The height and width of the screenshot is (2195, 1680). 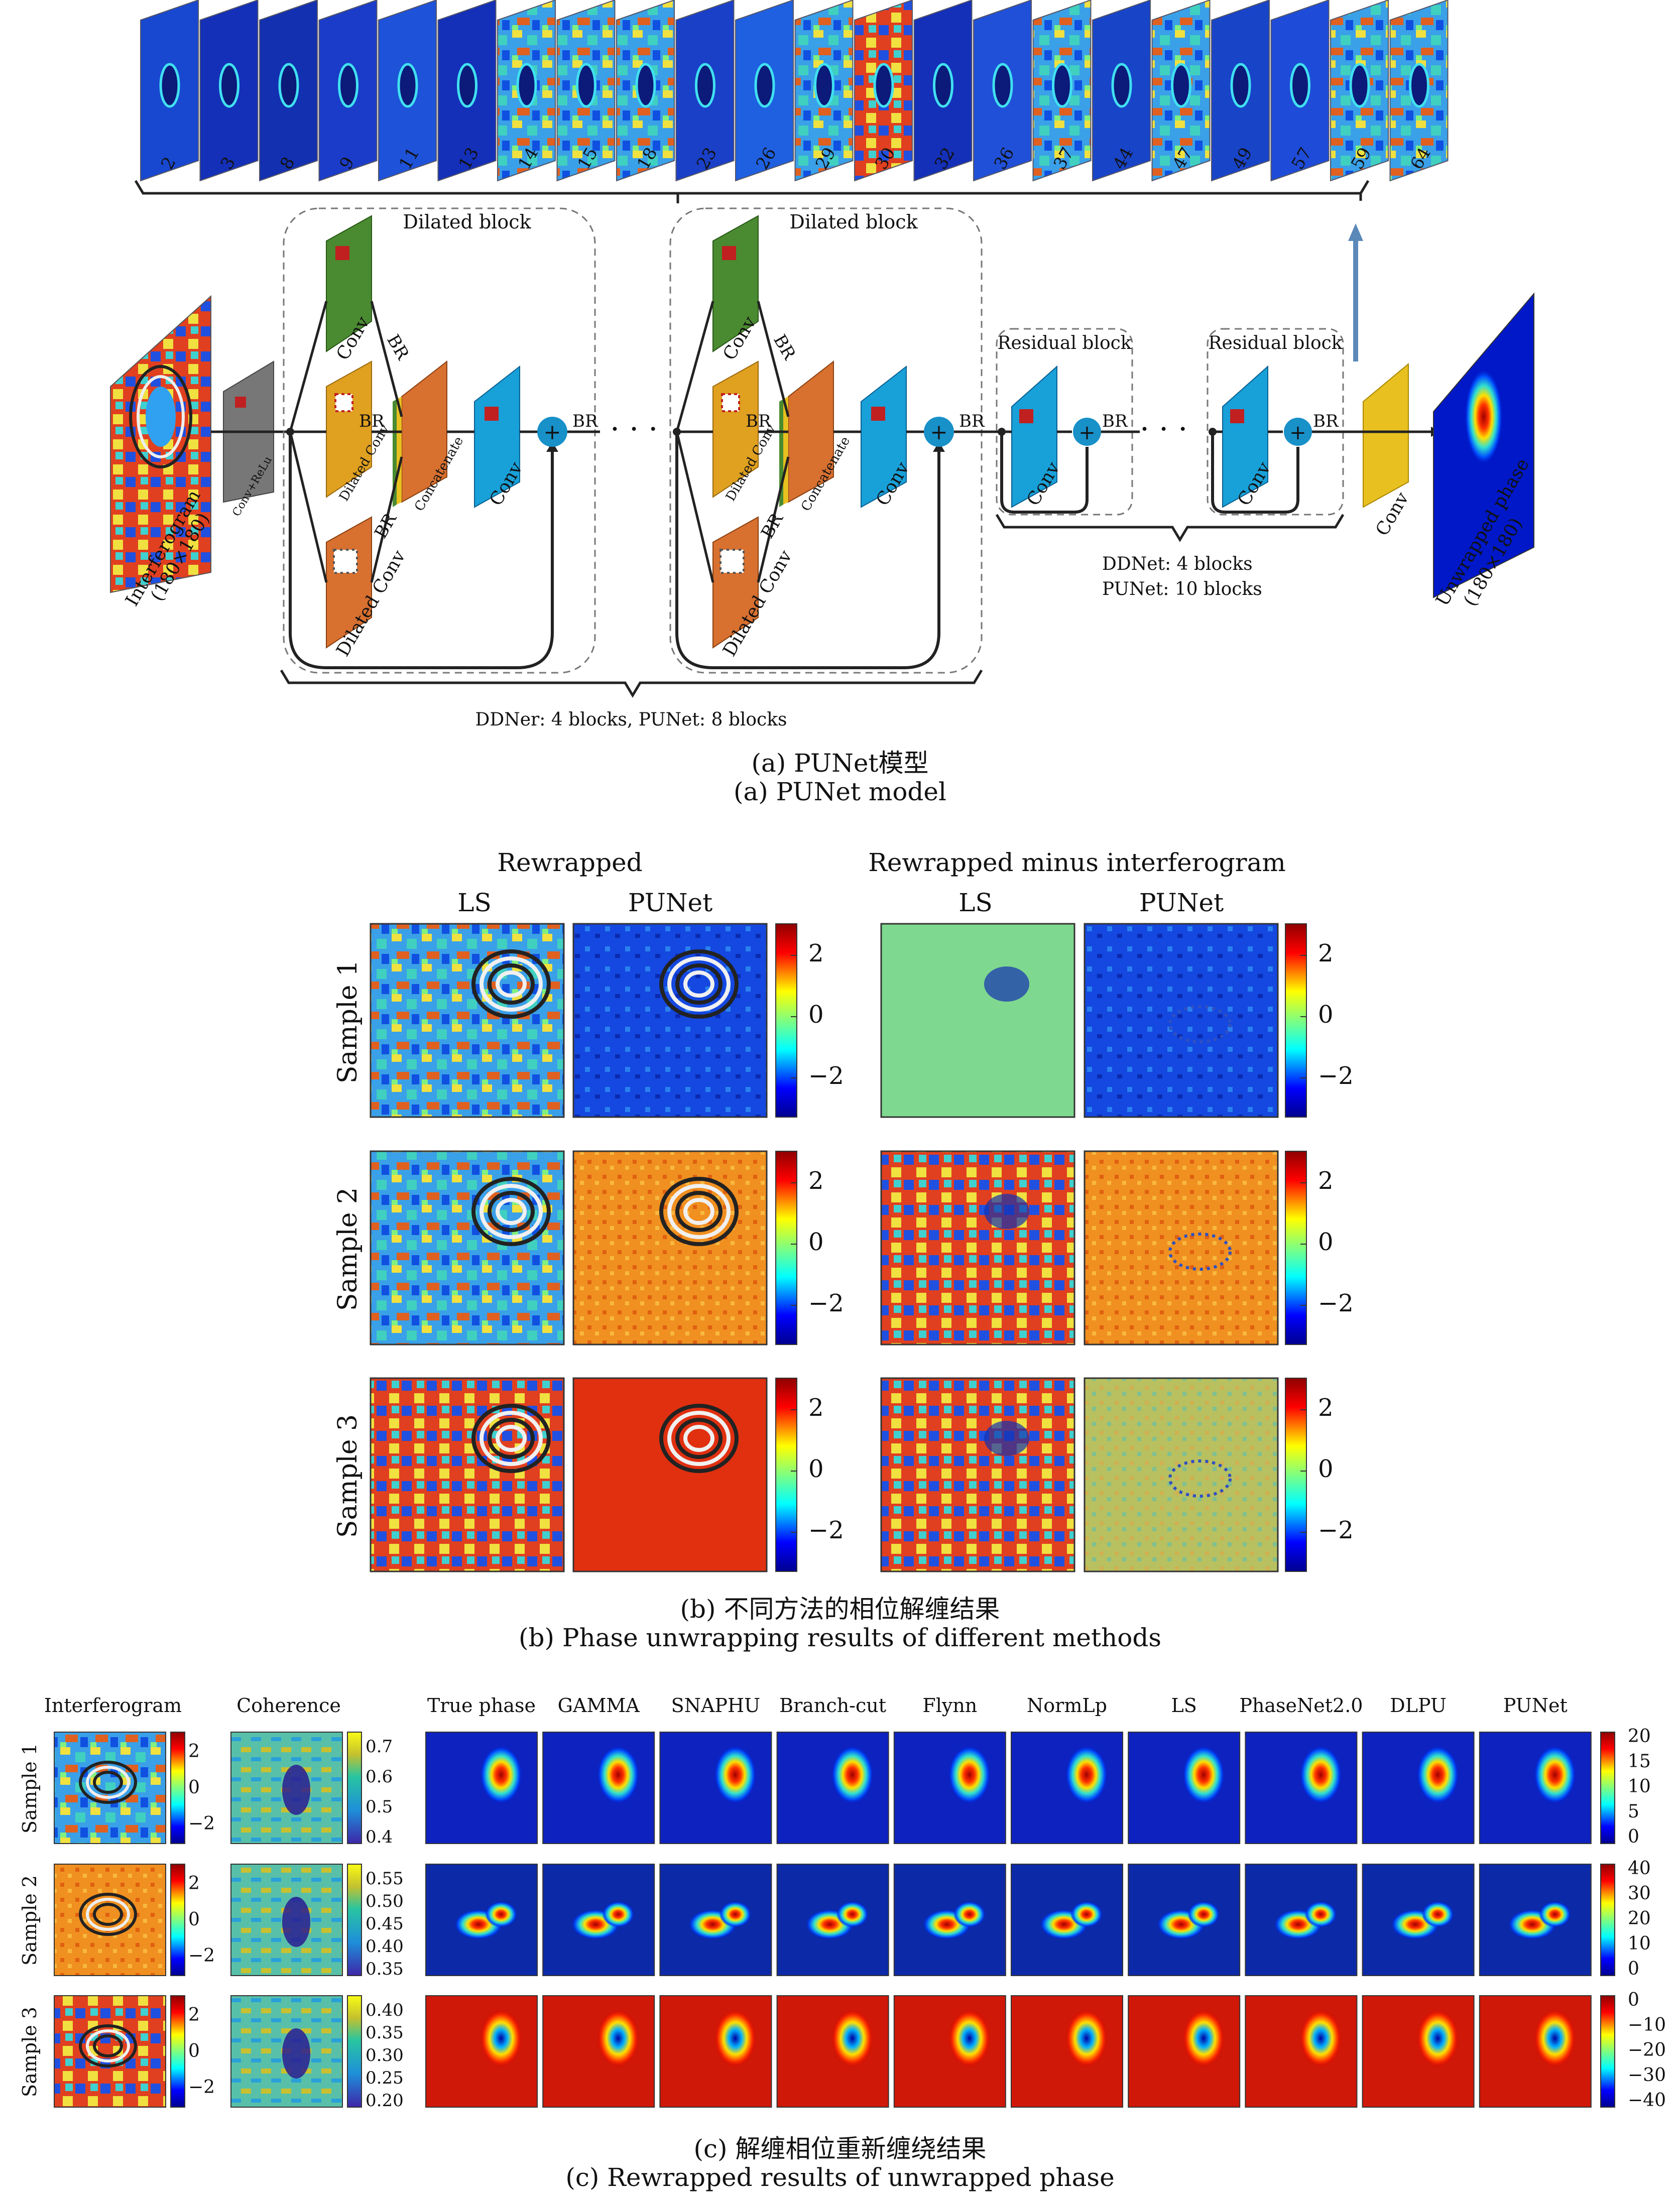 What do you see at coordinates (569, 863) in the screenshot?
I see `group1-title: Rewrapped` at bounding box center [569, 863].